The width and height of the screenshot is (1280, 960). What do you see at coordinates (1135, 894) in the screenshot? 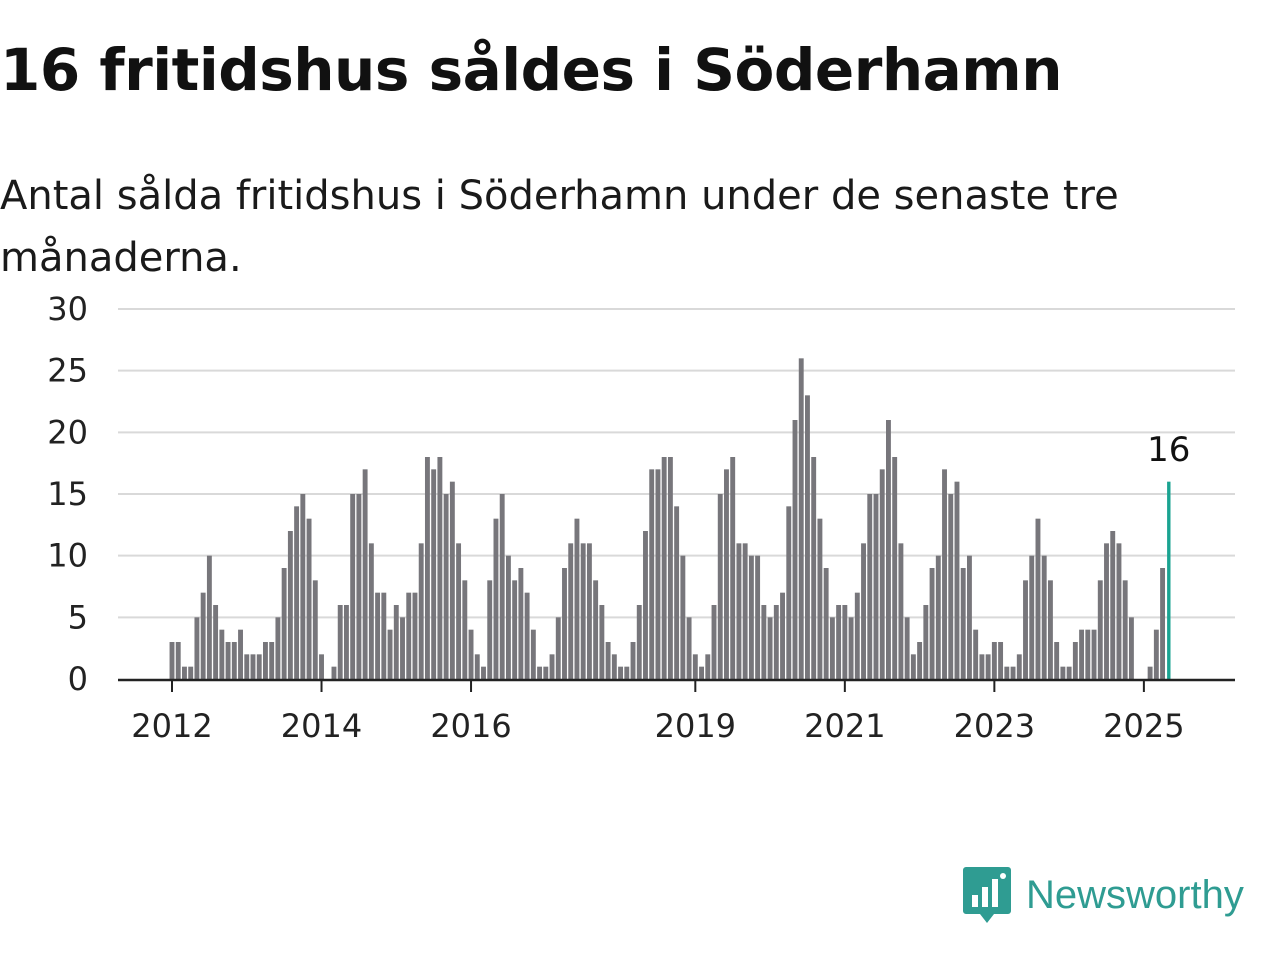
I see `newsworthy-wordmark: Newsworthy` at bounding box center [1135, 894].